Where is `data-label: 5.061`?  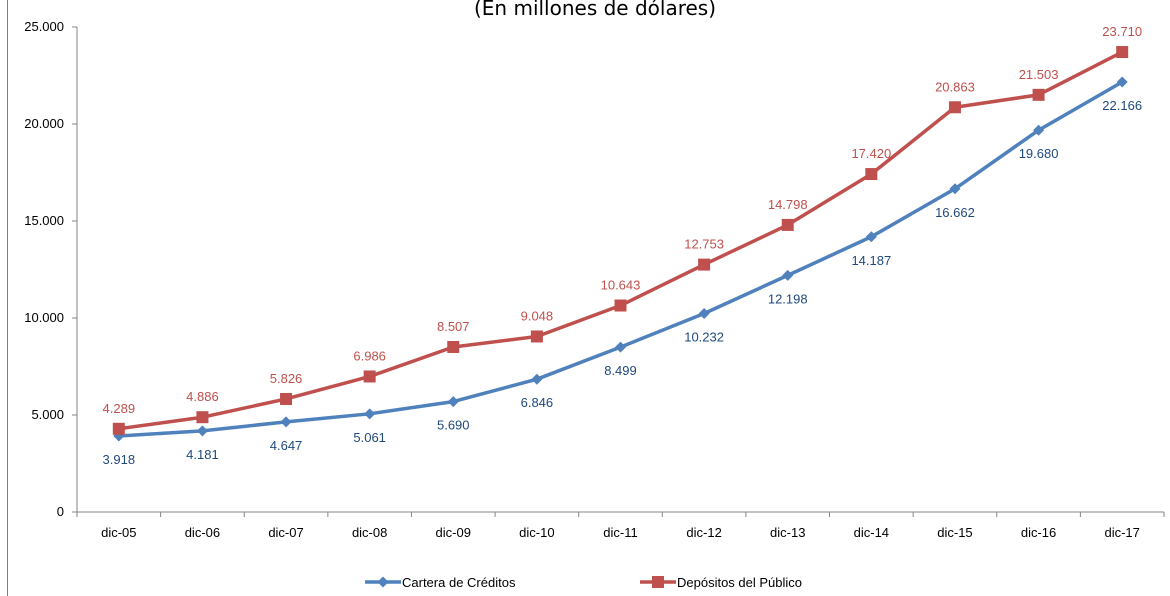
data-label: 5.061 is located at coordinates (369, 437).